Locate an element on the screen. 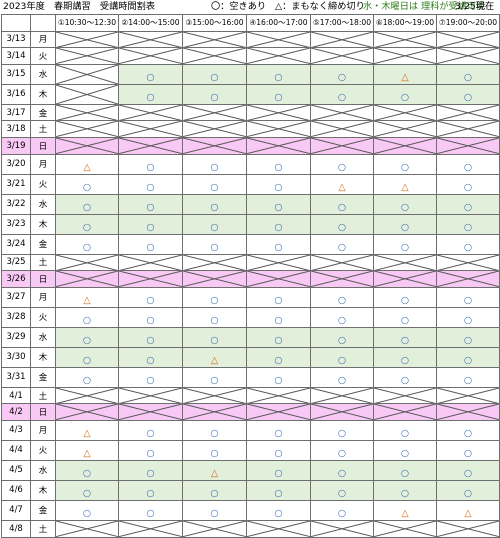 This screenshot has width=500, height=538. weekday-cell: 木 is located at coordinates (43, 224).